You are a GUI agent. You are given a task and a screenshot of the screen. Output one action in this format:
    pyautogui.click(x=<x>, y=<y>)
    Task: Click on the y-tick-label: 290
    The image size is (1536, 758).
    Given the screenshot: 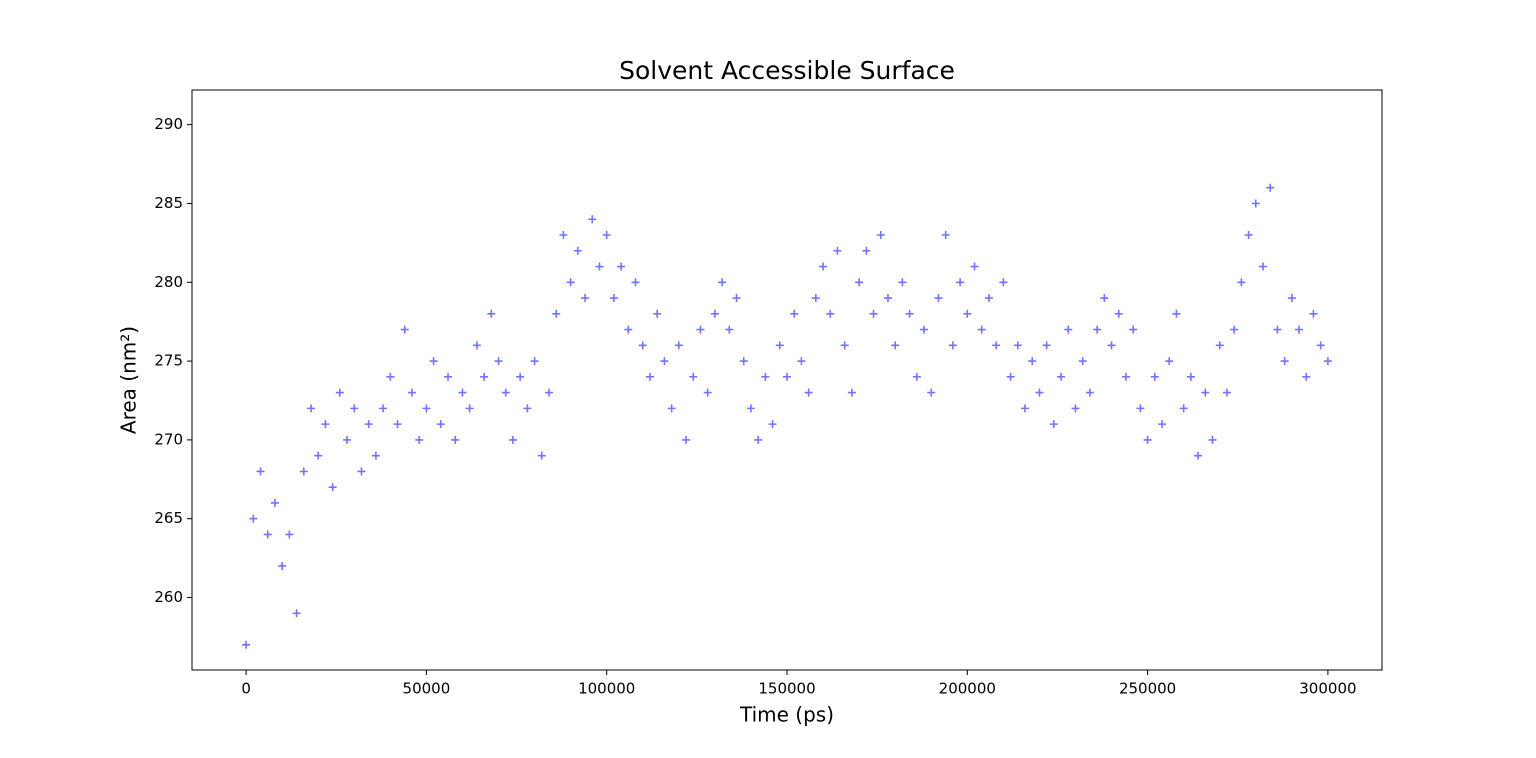 What is the action you would take?
    pyautogui.click(x=168, y=124)
    